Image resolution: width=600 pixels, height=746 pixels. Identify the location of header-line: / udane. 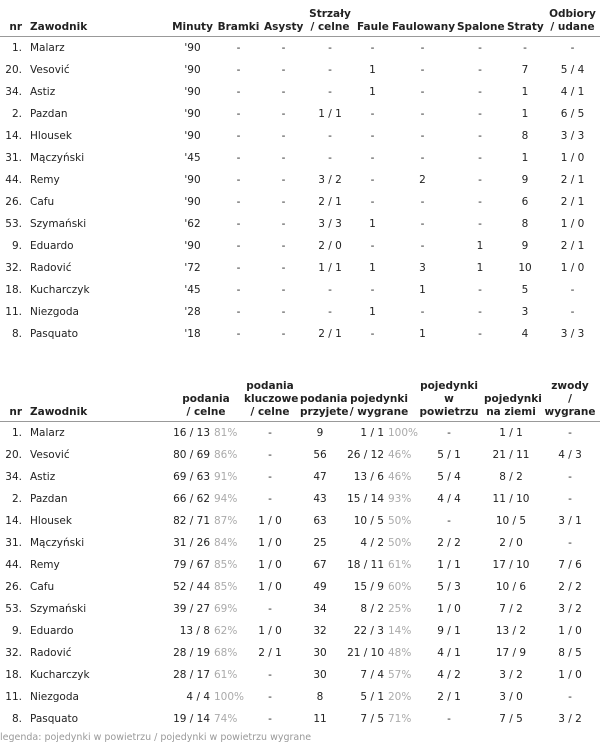
(572, 27).